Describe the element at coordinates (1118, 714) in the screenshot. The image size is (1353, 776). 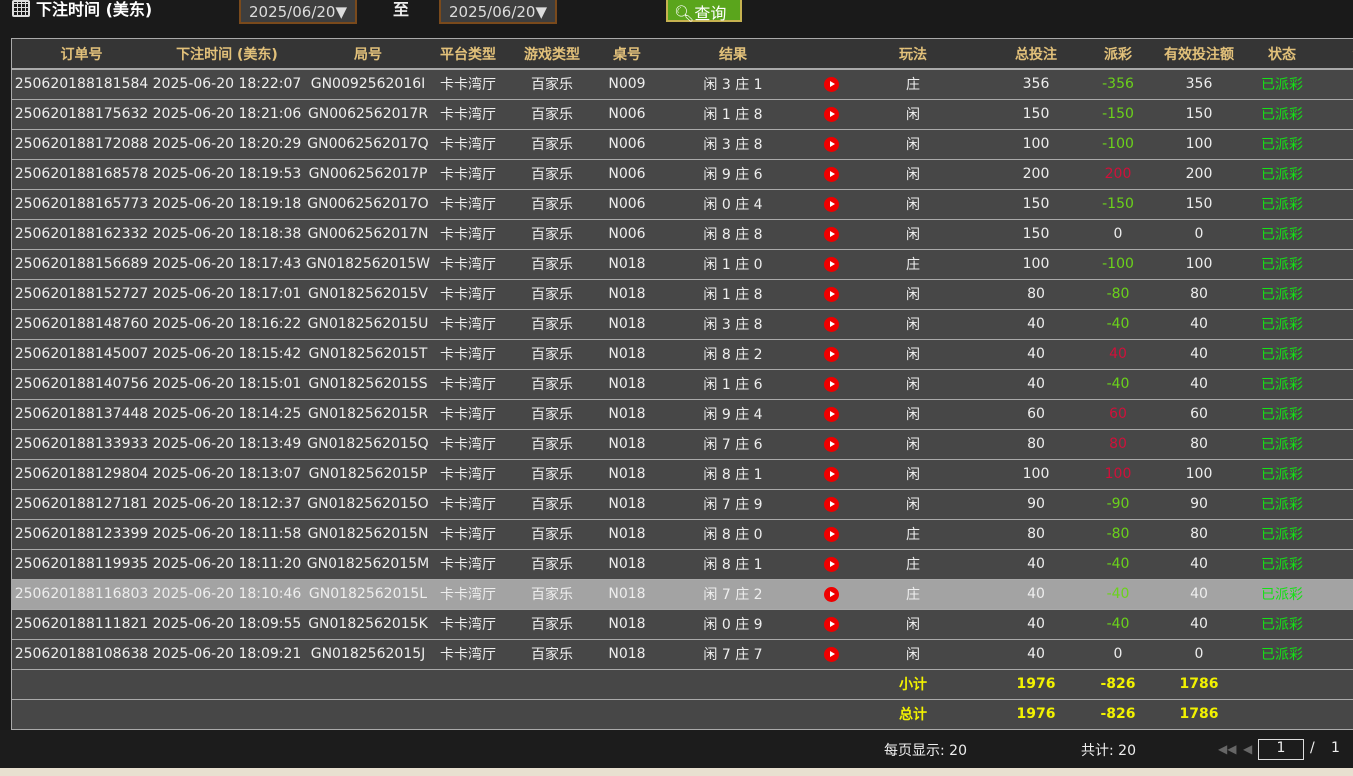
I see `total-payout: -826` at that location.